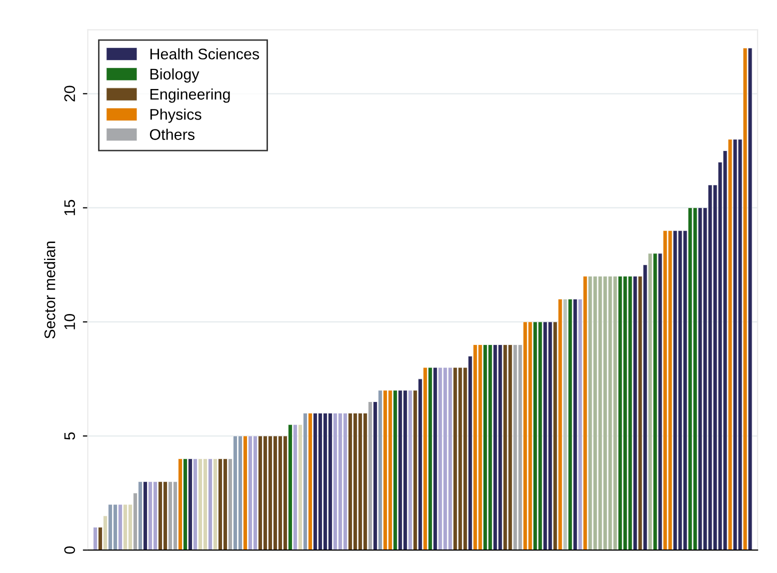  What do you see at coordinates (172, 134) in the screenshot?
I see `legend-label: Others` at bounding box center [172, 134].